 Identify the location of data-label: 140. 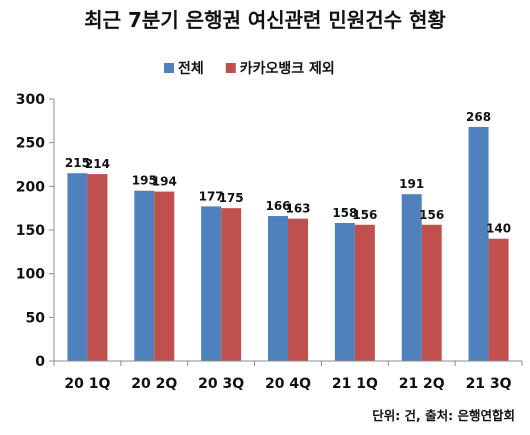
(498, 229).